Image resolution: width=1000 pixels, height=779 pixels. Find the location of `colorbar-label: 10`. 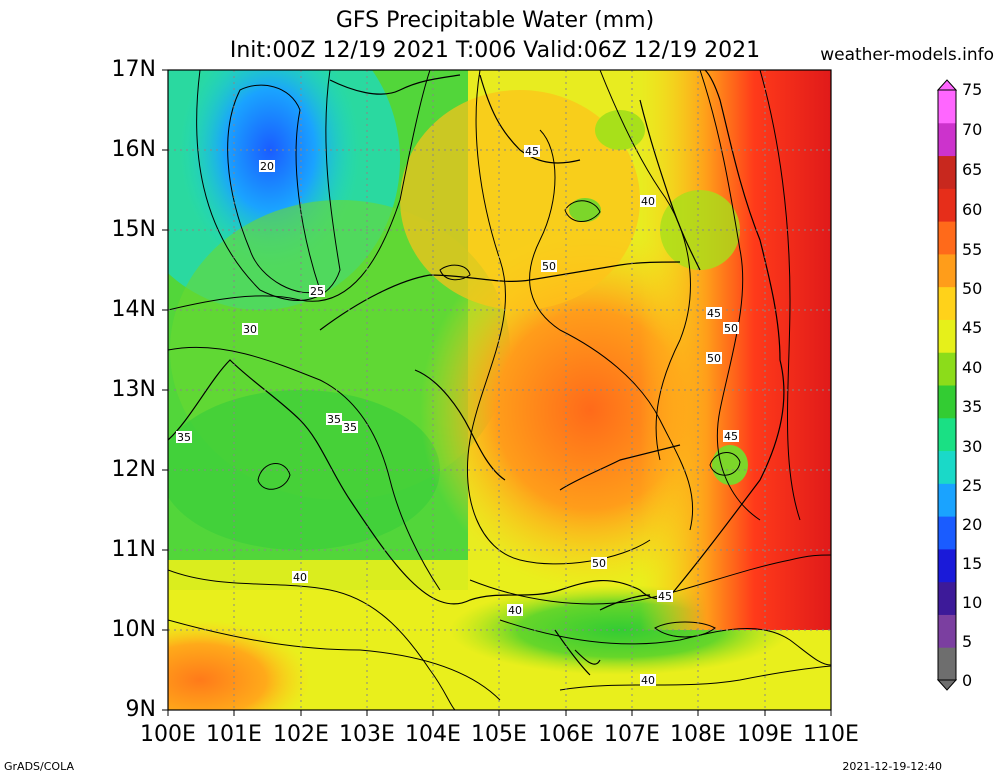

colorbar-label: 10 is located at coordinates (972, 602).